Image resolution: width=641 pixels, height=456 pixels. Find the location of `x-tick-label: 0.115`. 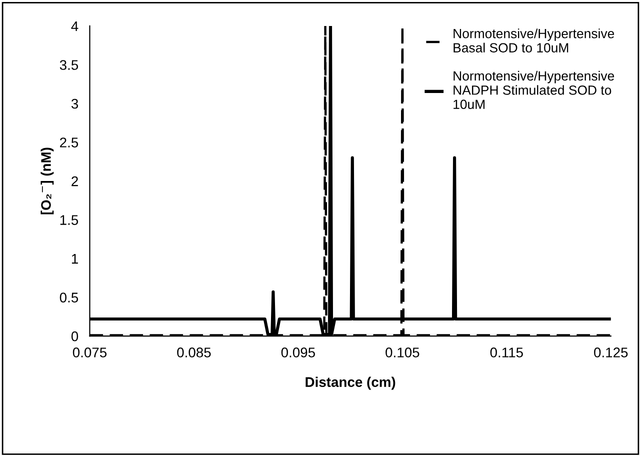

x-tick-label: 0.115 is located at coordinates (506, 353).